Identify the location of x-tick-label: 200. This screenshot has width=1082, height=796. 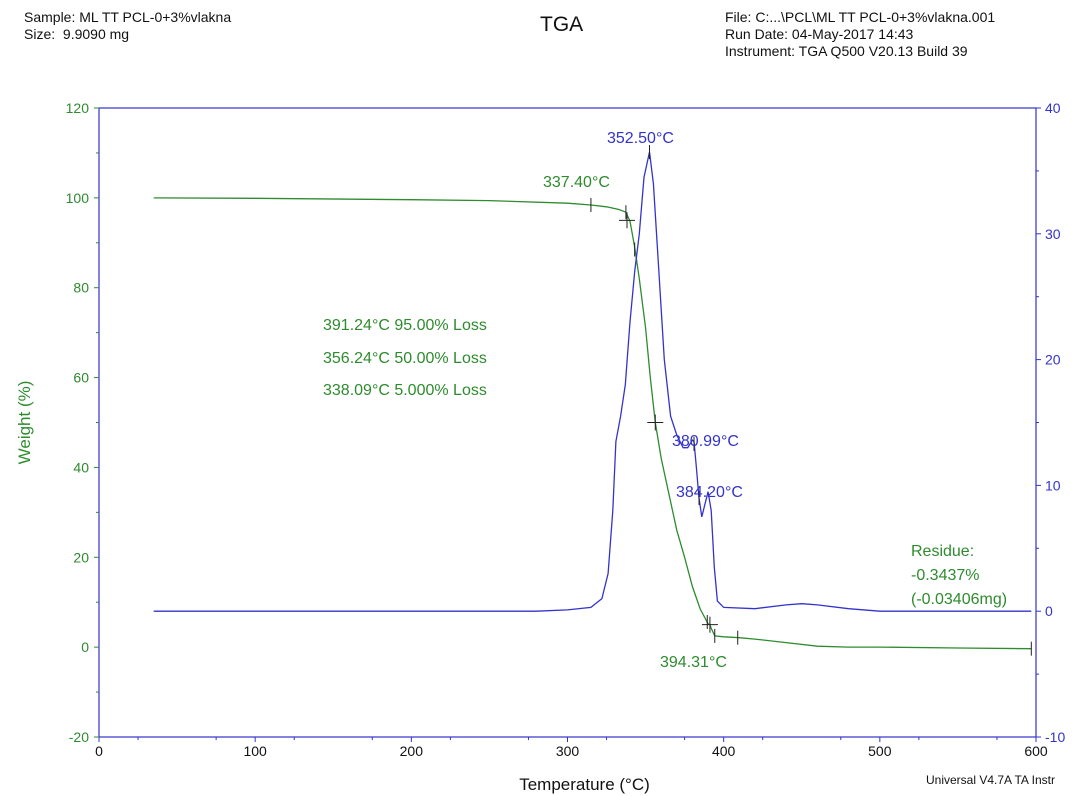
(412, 751).